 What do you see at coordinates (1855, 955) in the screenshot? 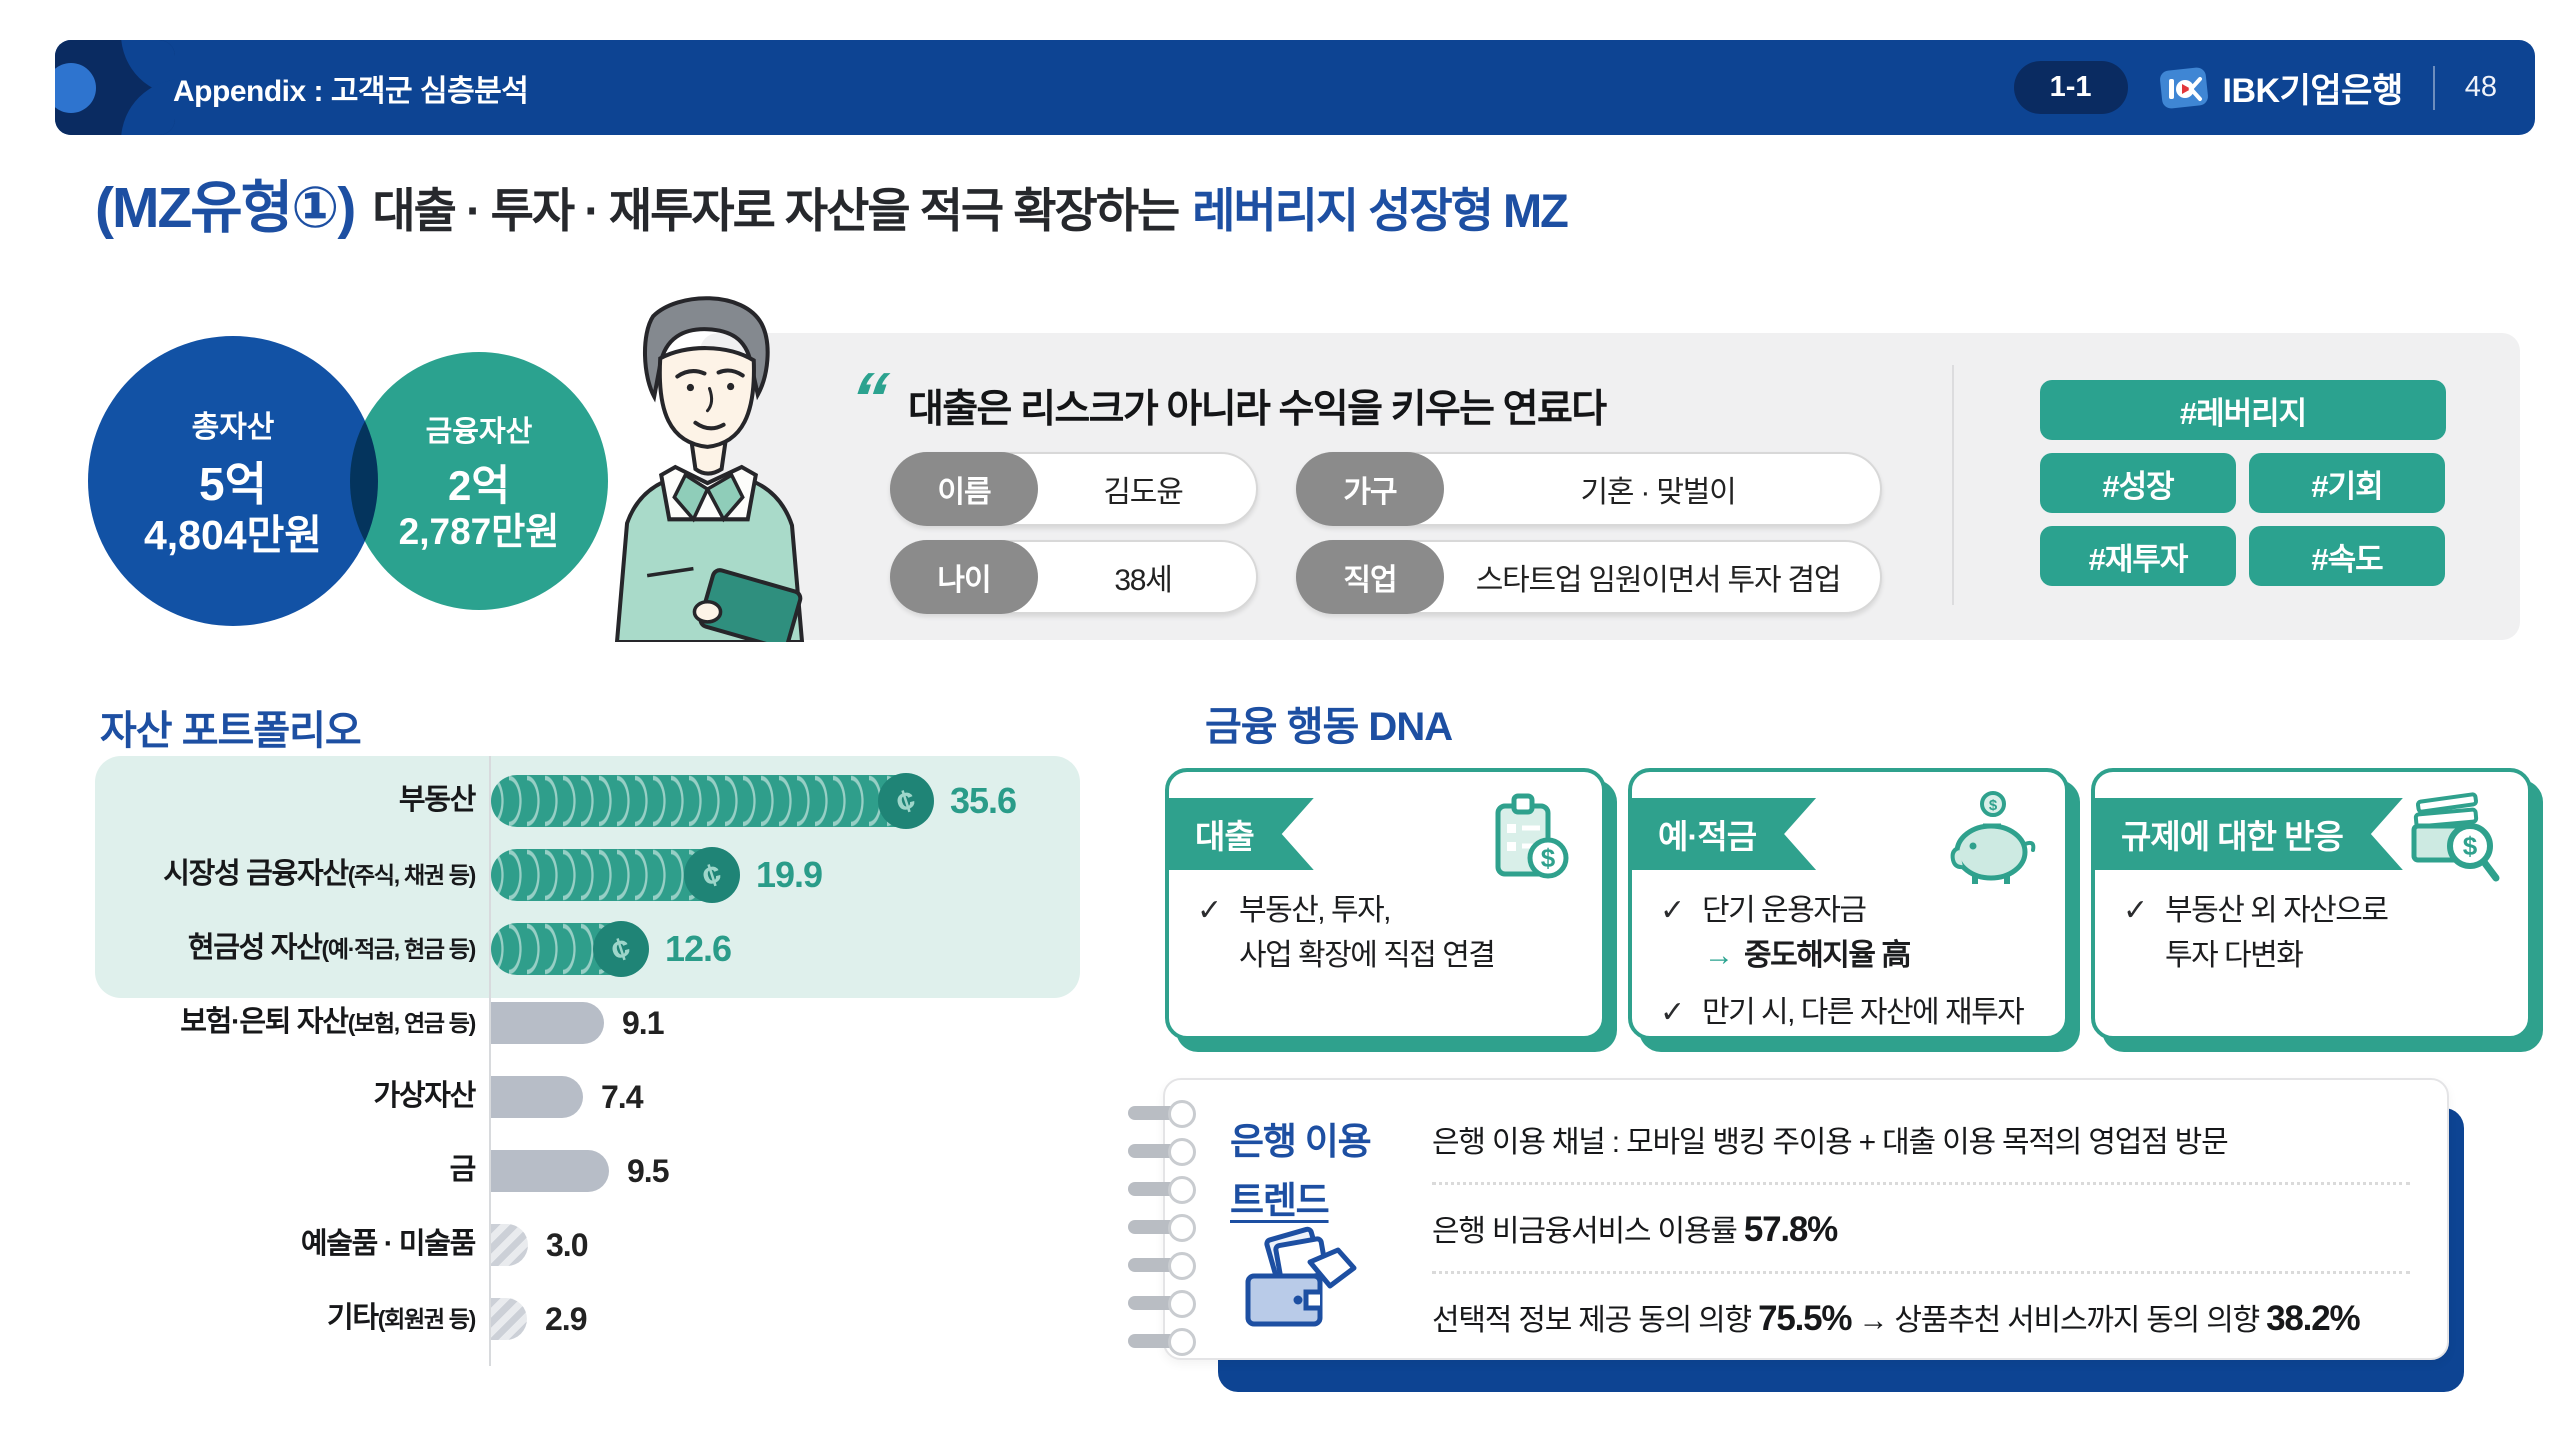
I see `dna-bullet-line: 중도해지율 高` at bounding box center [1855, 955].